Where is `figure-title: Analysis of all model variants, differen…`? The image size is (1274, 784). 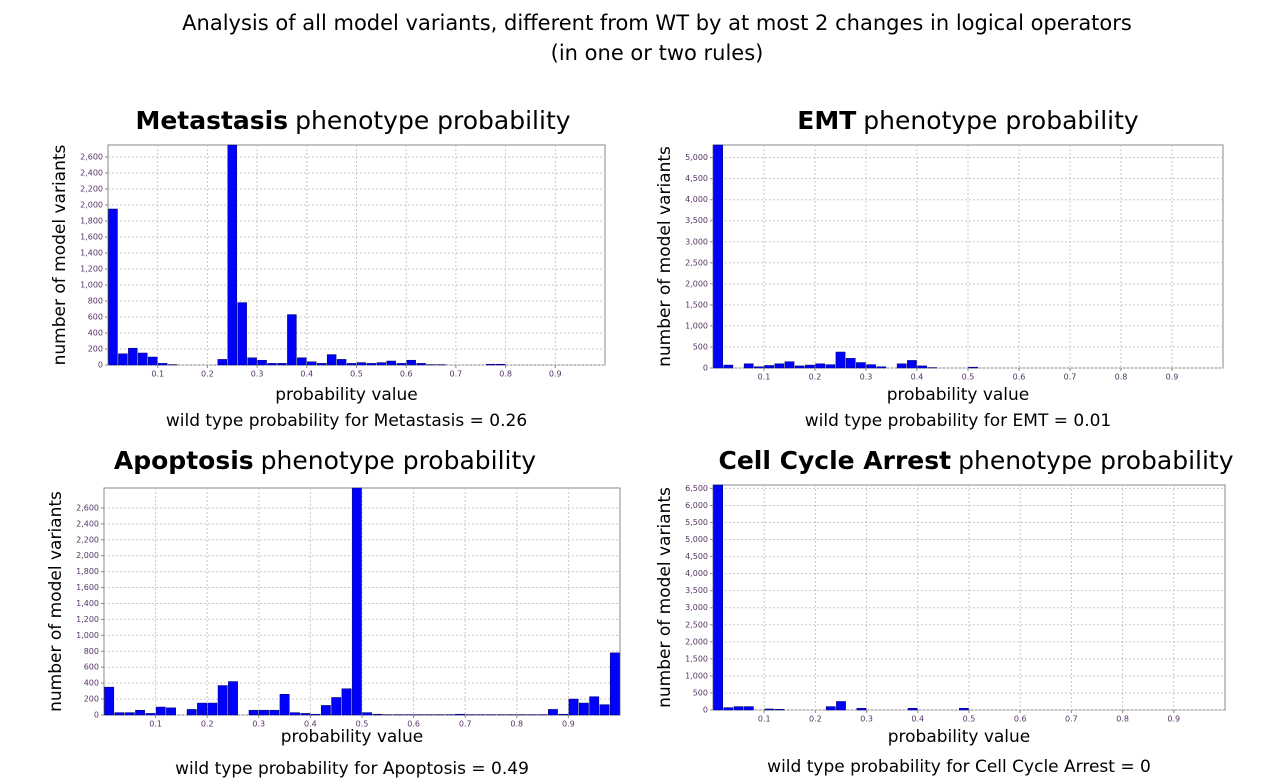
figure-title: Analysis of all model variants, differen… is located at coordinates (657, 23).